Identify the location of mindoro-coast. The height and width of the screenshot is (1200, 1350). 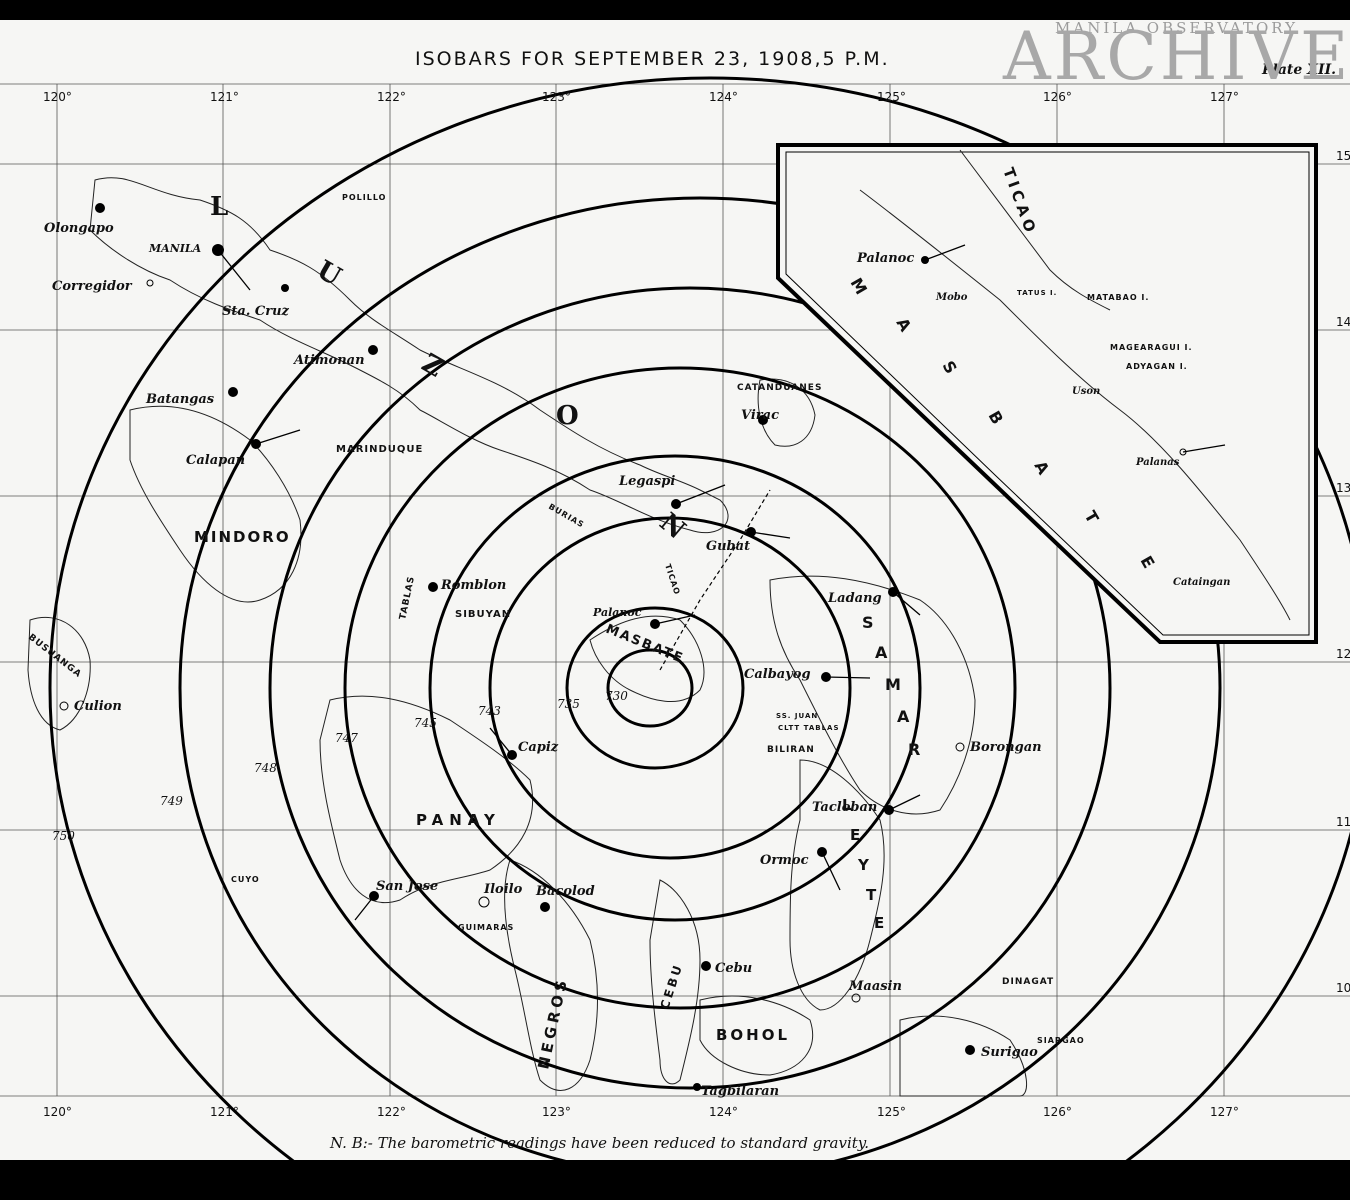
(215, 504).